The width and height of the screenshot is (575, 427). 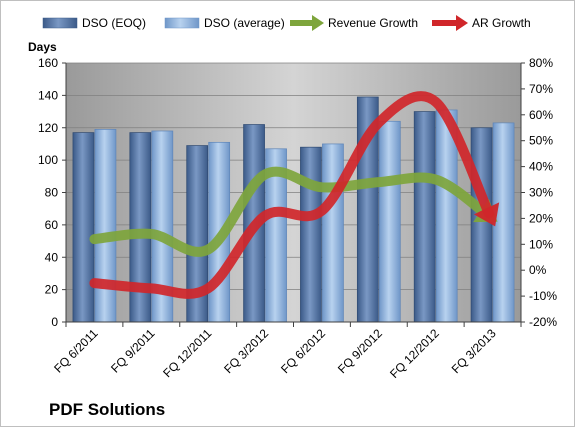 What do you see at coordinates (541, 89) in the screenshot?
I see `y-right-tick-label: 70%` at bounding box center [541, 89].